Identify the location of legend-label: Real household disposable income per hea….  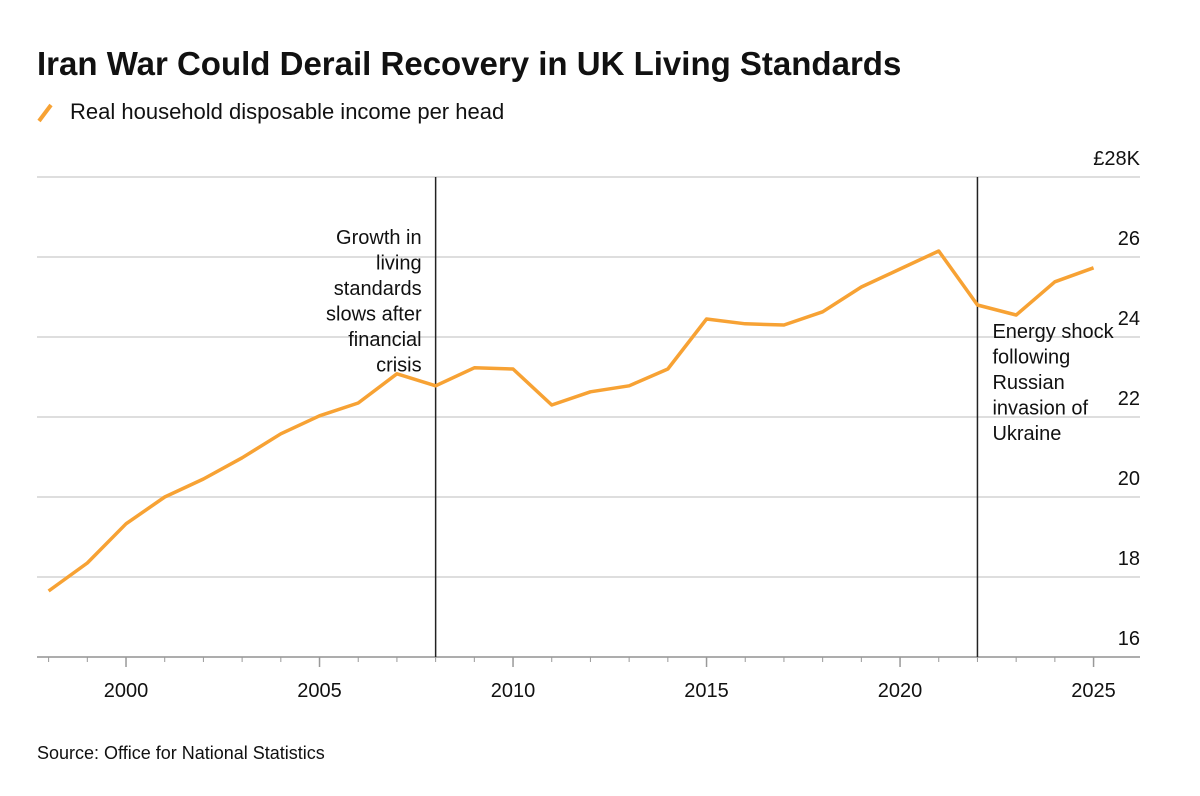
(287, 111).